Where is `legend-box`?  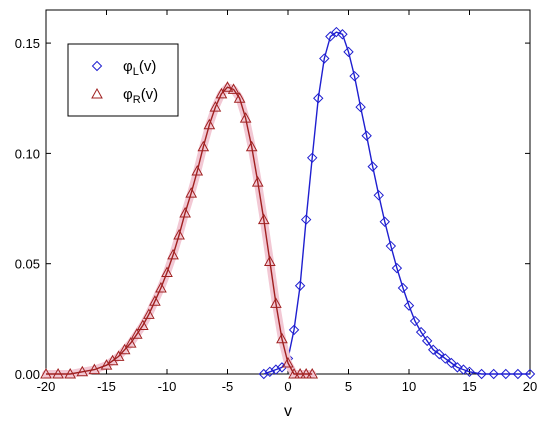 legend-box is located at coordinates (123, 80).